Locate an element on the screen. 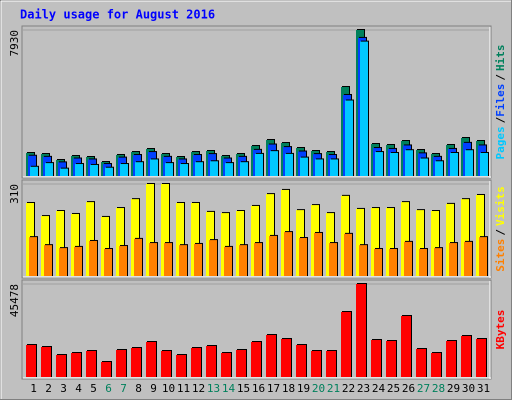 The image size is (512, 400). y-tick-label: 7930 is located at coordinates (14, 43).